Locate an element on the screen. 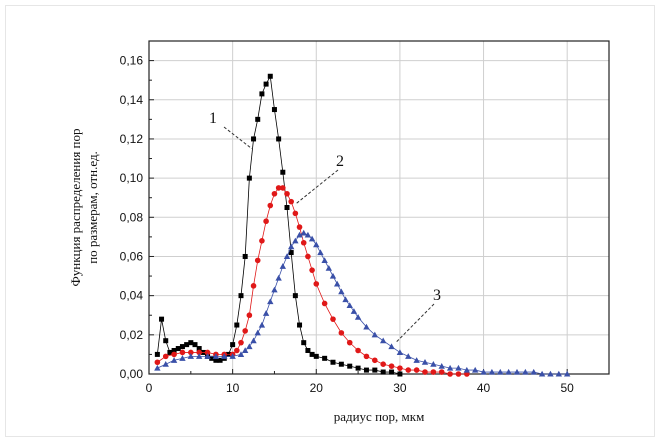 This screenshot has height=443, width=661. x-tick-label: 20 is located at coordinates (317, 388).